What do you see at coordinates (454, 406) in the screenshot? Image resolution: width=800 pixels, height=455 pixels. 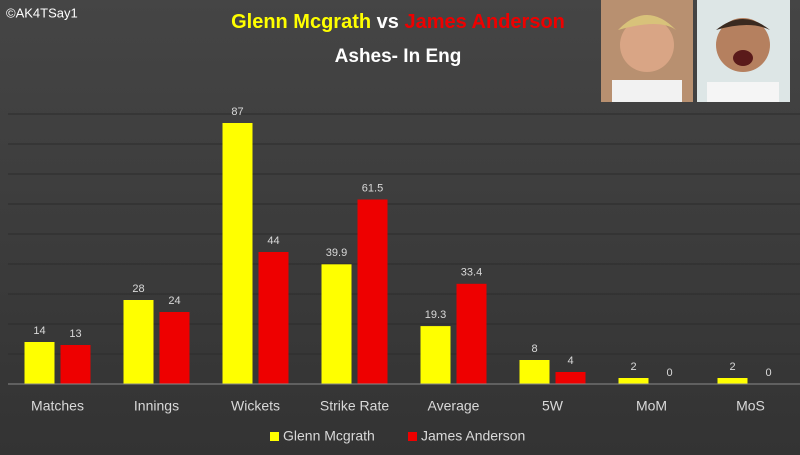 I see `x-tick-label: Average` at bounding box center [454, 406].